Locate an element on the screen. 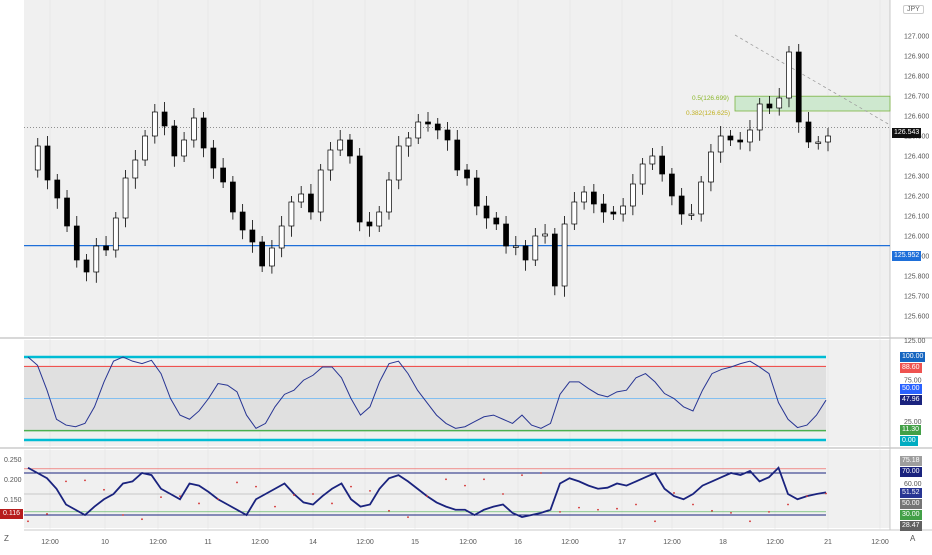 Image resolution: width=932 pixels, height=555 pixels. price-axis-label: 125.700 is located at coordinates (916, 297).